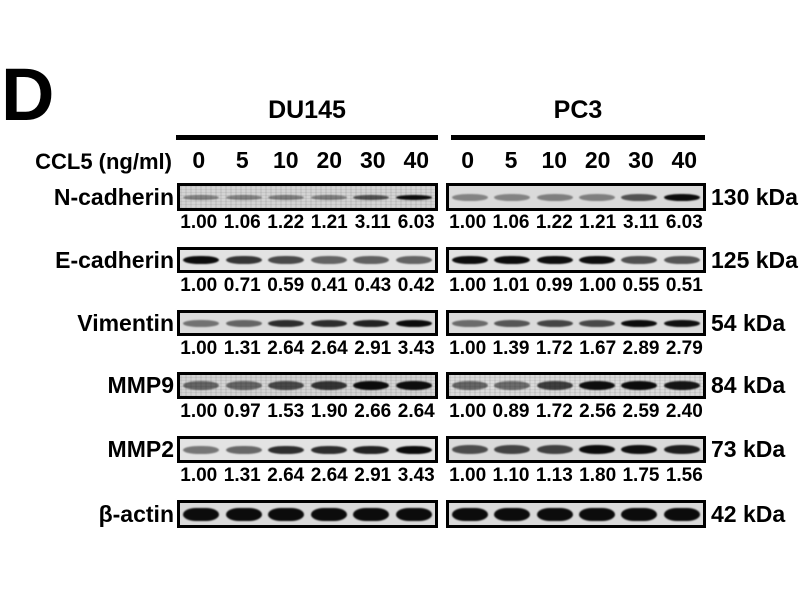  What do you see at coordinates (576, 161) in the screenshot?
I see `dose-row-pc3: 0 5 10 20 30 40` at bounding box center [576, 161].